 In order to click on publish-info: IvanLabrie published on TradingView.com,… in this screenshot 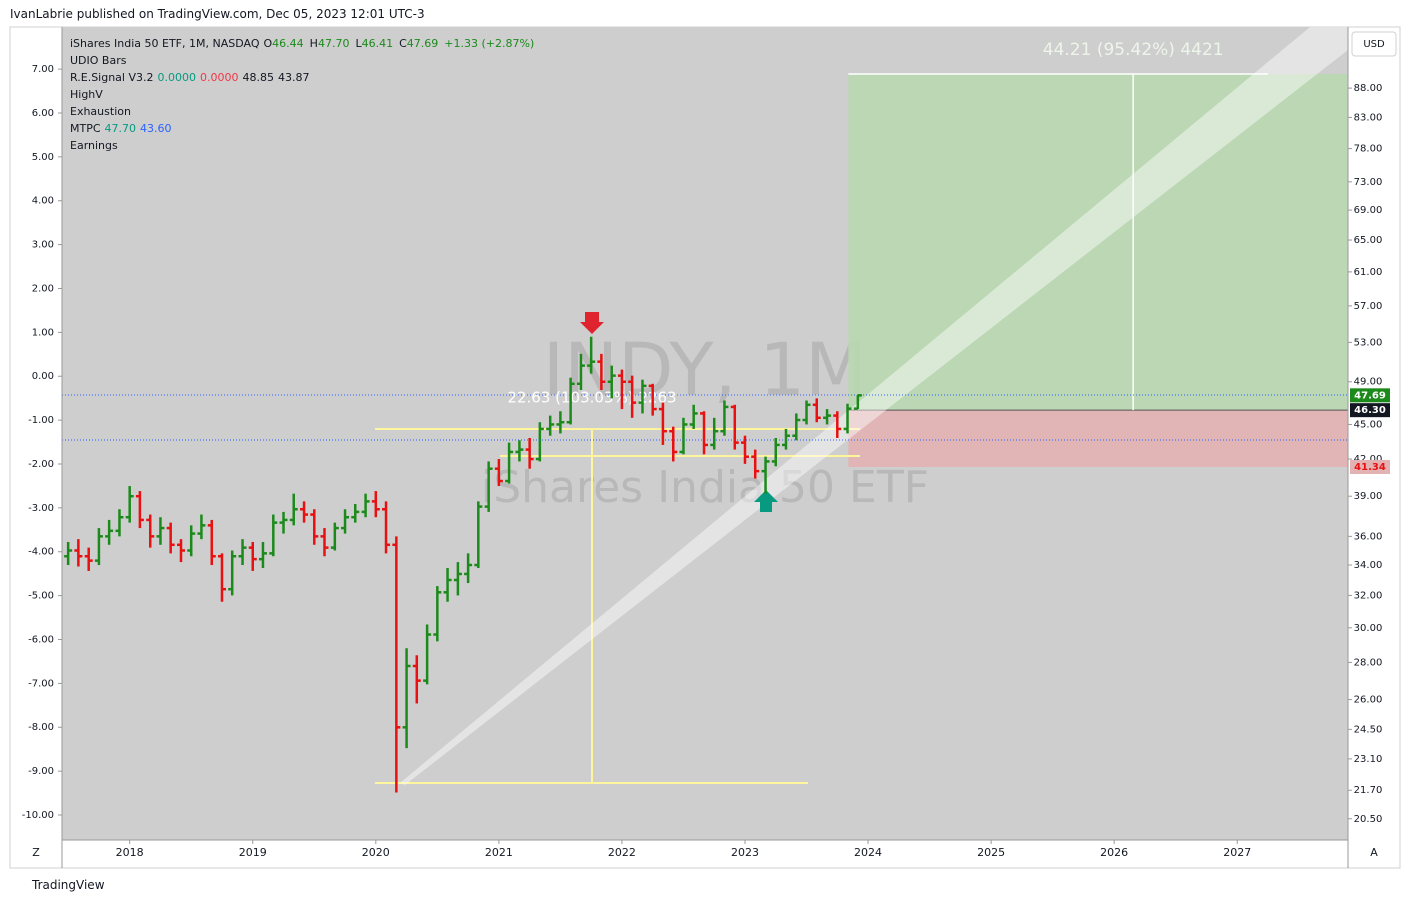, I will do `click(217, 14)`.